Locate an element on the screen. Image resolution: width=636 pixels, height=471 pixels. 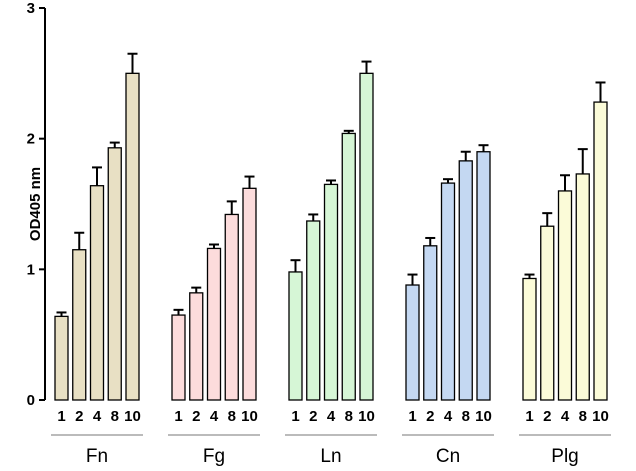
bar-group-ln is located at coordinates (331, 230).